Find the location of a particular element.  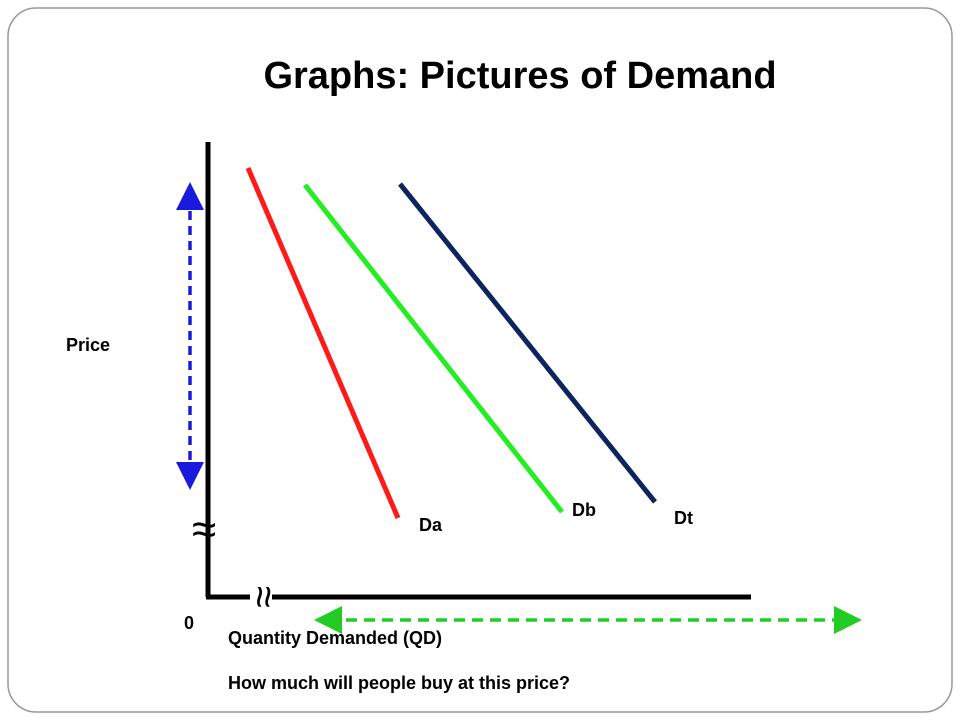

y-axis-label: Price is located at coordinates (88, 345).